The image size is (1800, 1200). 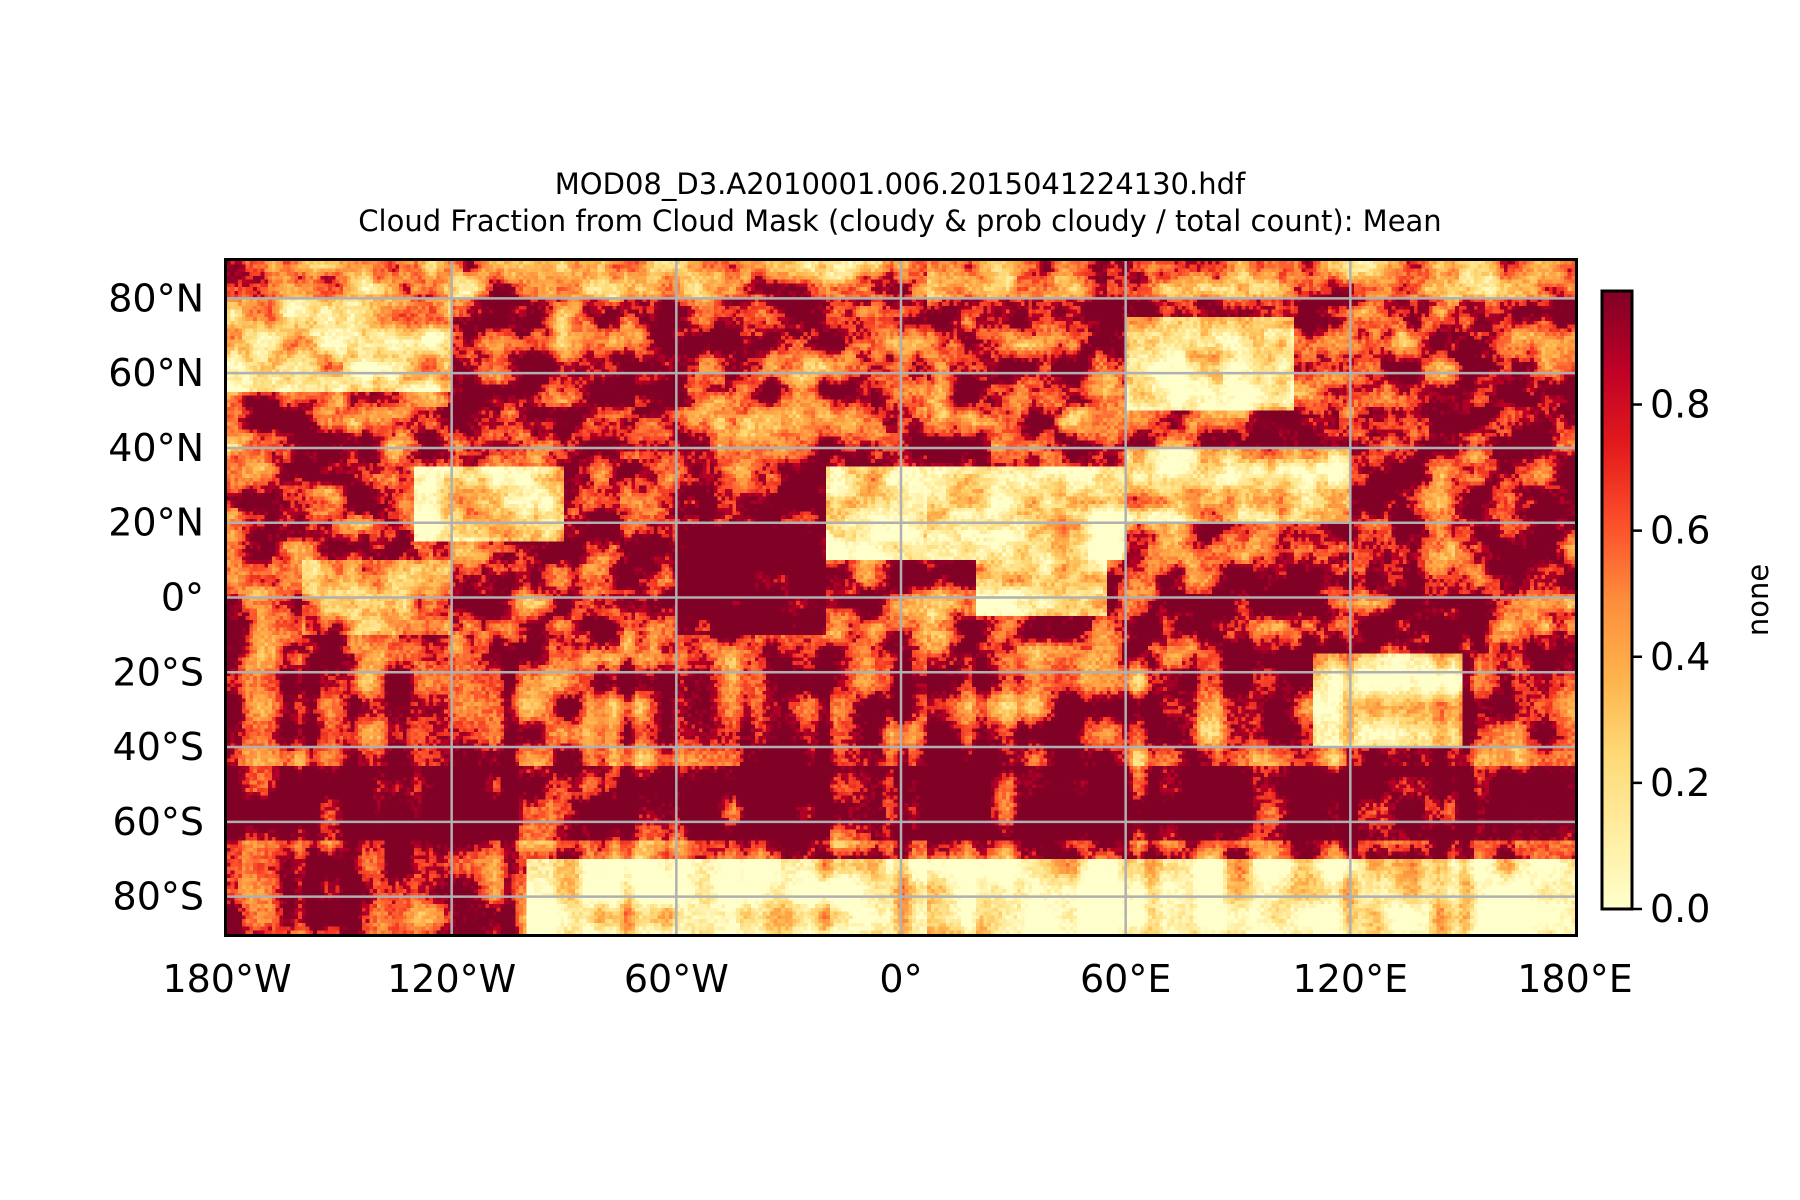 I want to click on y-tick-label: 60°S, so click(x=158, y=822).